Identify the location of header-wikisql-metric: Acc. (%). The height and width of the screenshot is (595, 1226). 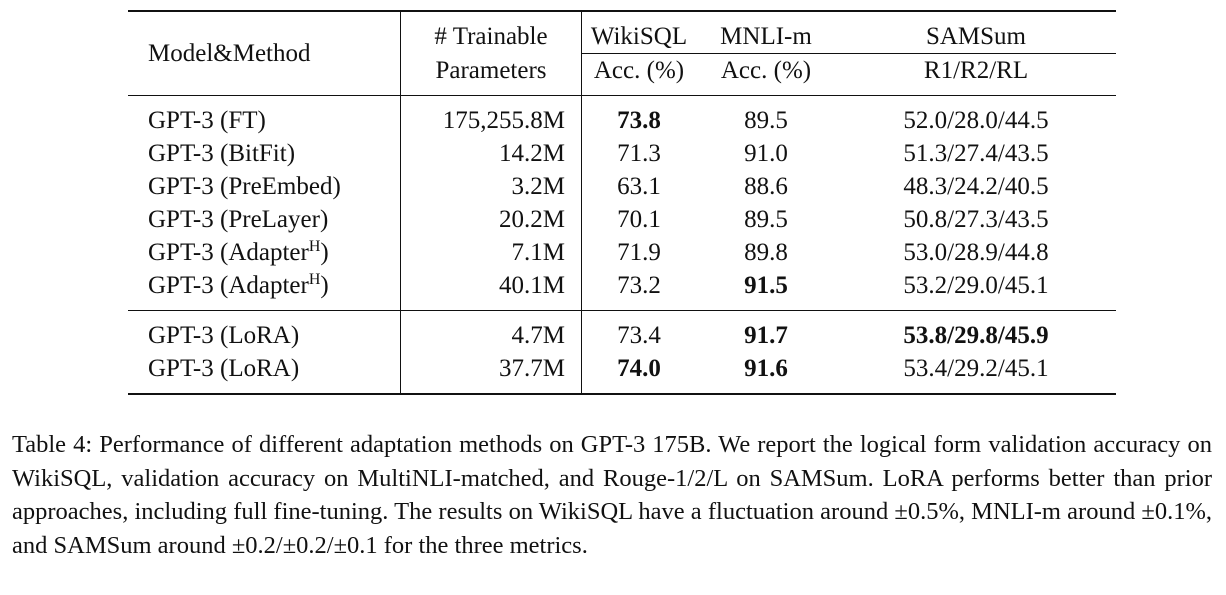
(638, 74).